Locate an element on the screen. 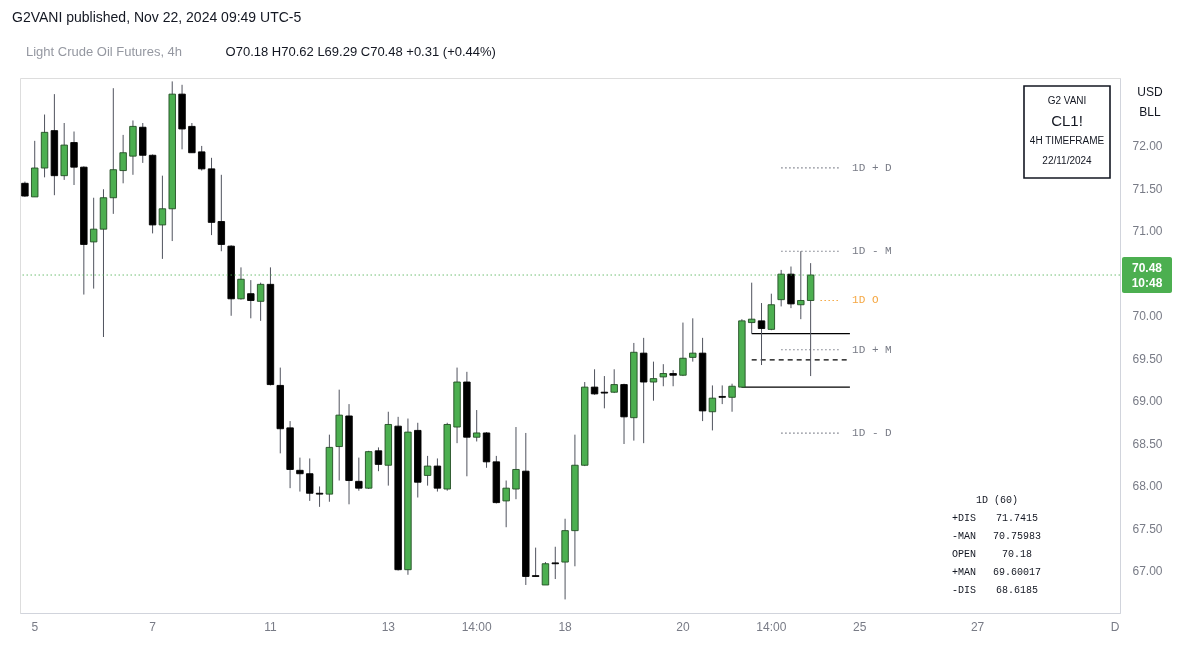 Image resolution: width=1200 pixels, height=655 pixels. annotation: -DIS is located at coordinates (964, 590).